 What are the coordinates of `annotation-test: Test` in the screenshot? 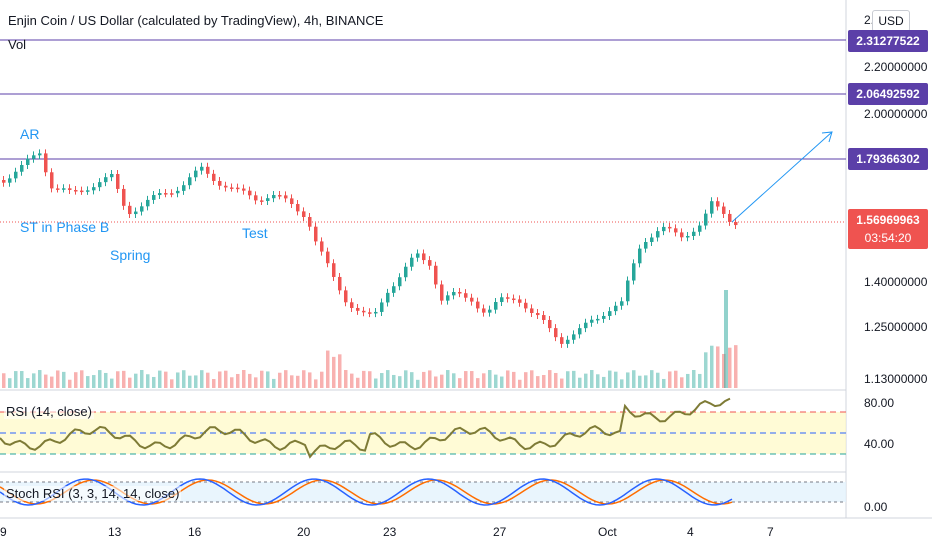 It's located at (255, 233).